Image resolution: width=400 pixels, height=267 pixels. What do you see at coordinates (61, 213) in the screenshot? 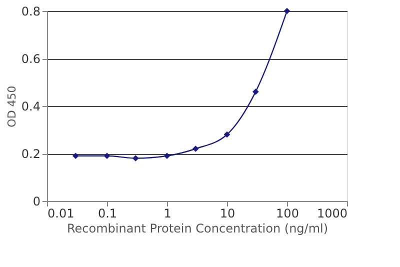
I see `x-tick-label: 0.01` at bounding box center [61, 213].